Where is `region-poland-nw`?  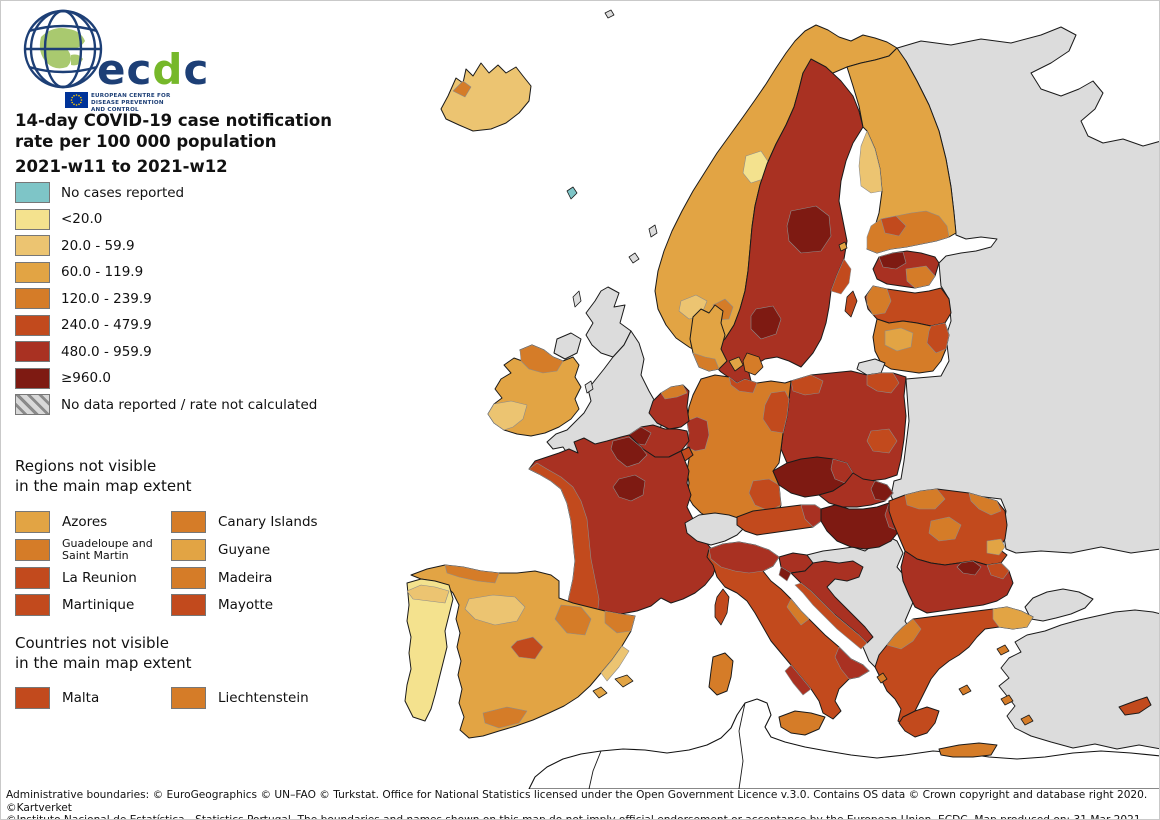 region-poland-nw is located at coordinates (807, 385).